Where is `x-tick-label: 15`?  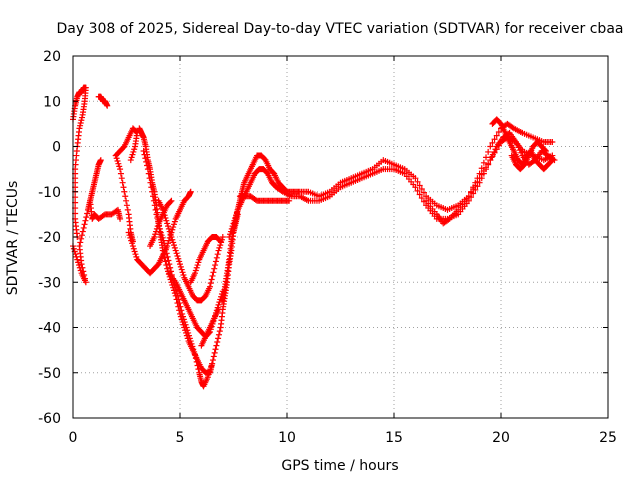
x-tick-label: 15 is located at coordinates (394, 438).